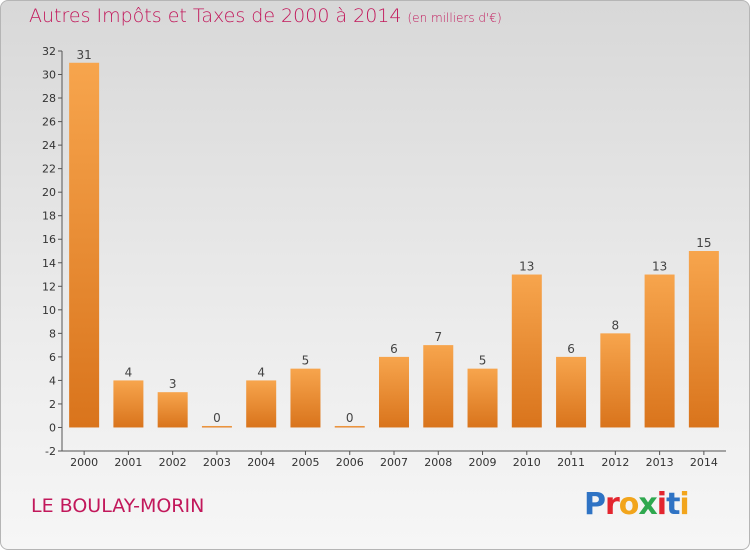  What do you see at coordinates (215, 16) in the screenshot?
I see `chart-title-text: Autres Impôts et Taxes de 2000 à 2014` at bounding box center [215, 16].